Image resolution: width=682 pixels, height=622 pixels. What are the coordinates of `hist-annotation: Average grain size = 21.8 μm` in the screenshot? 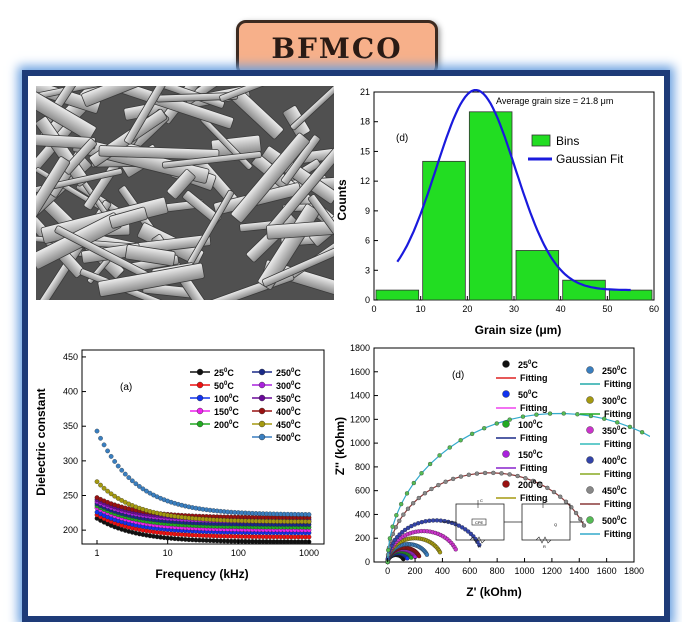 It's located at (554, 101).